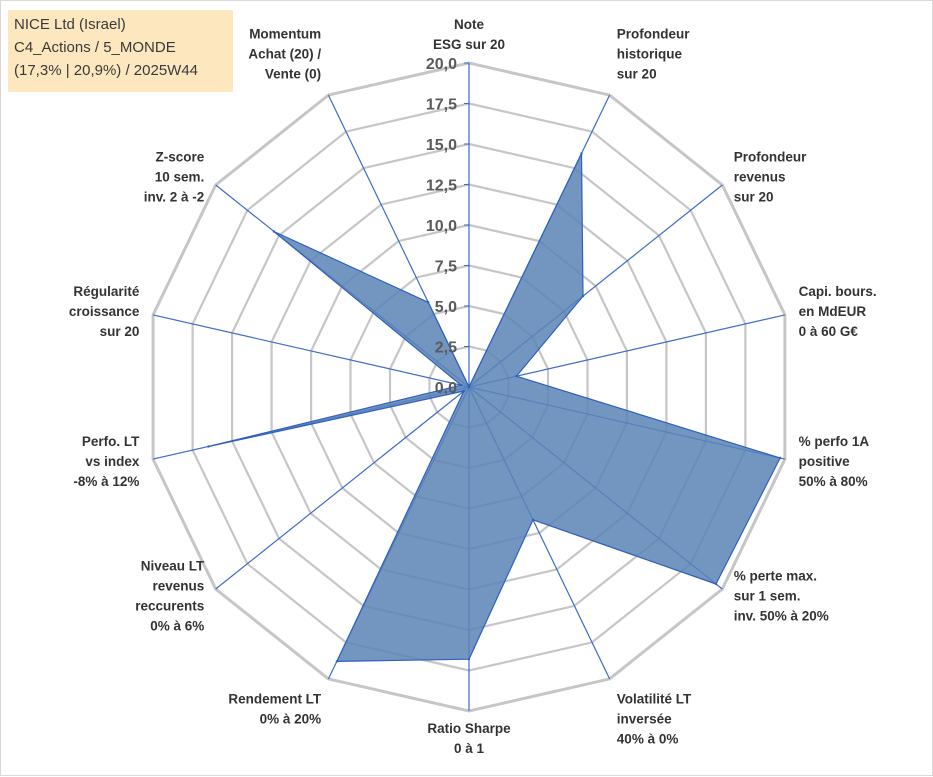 This screenshot has width=933, height=777. What do you see at coordinates (833, 311) in the screenshot?
I see `axis-label-line: en MdEUR` at bounding box center [833, 311].